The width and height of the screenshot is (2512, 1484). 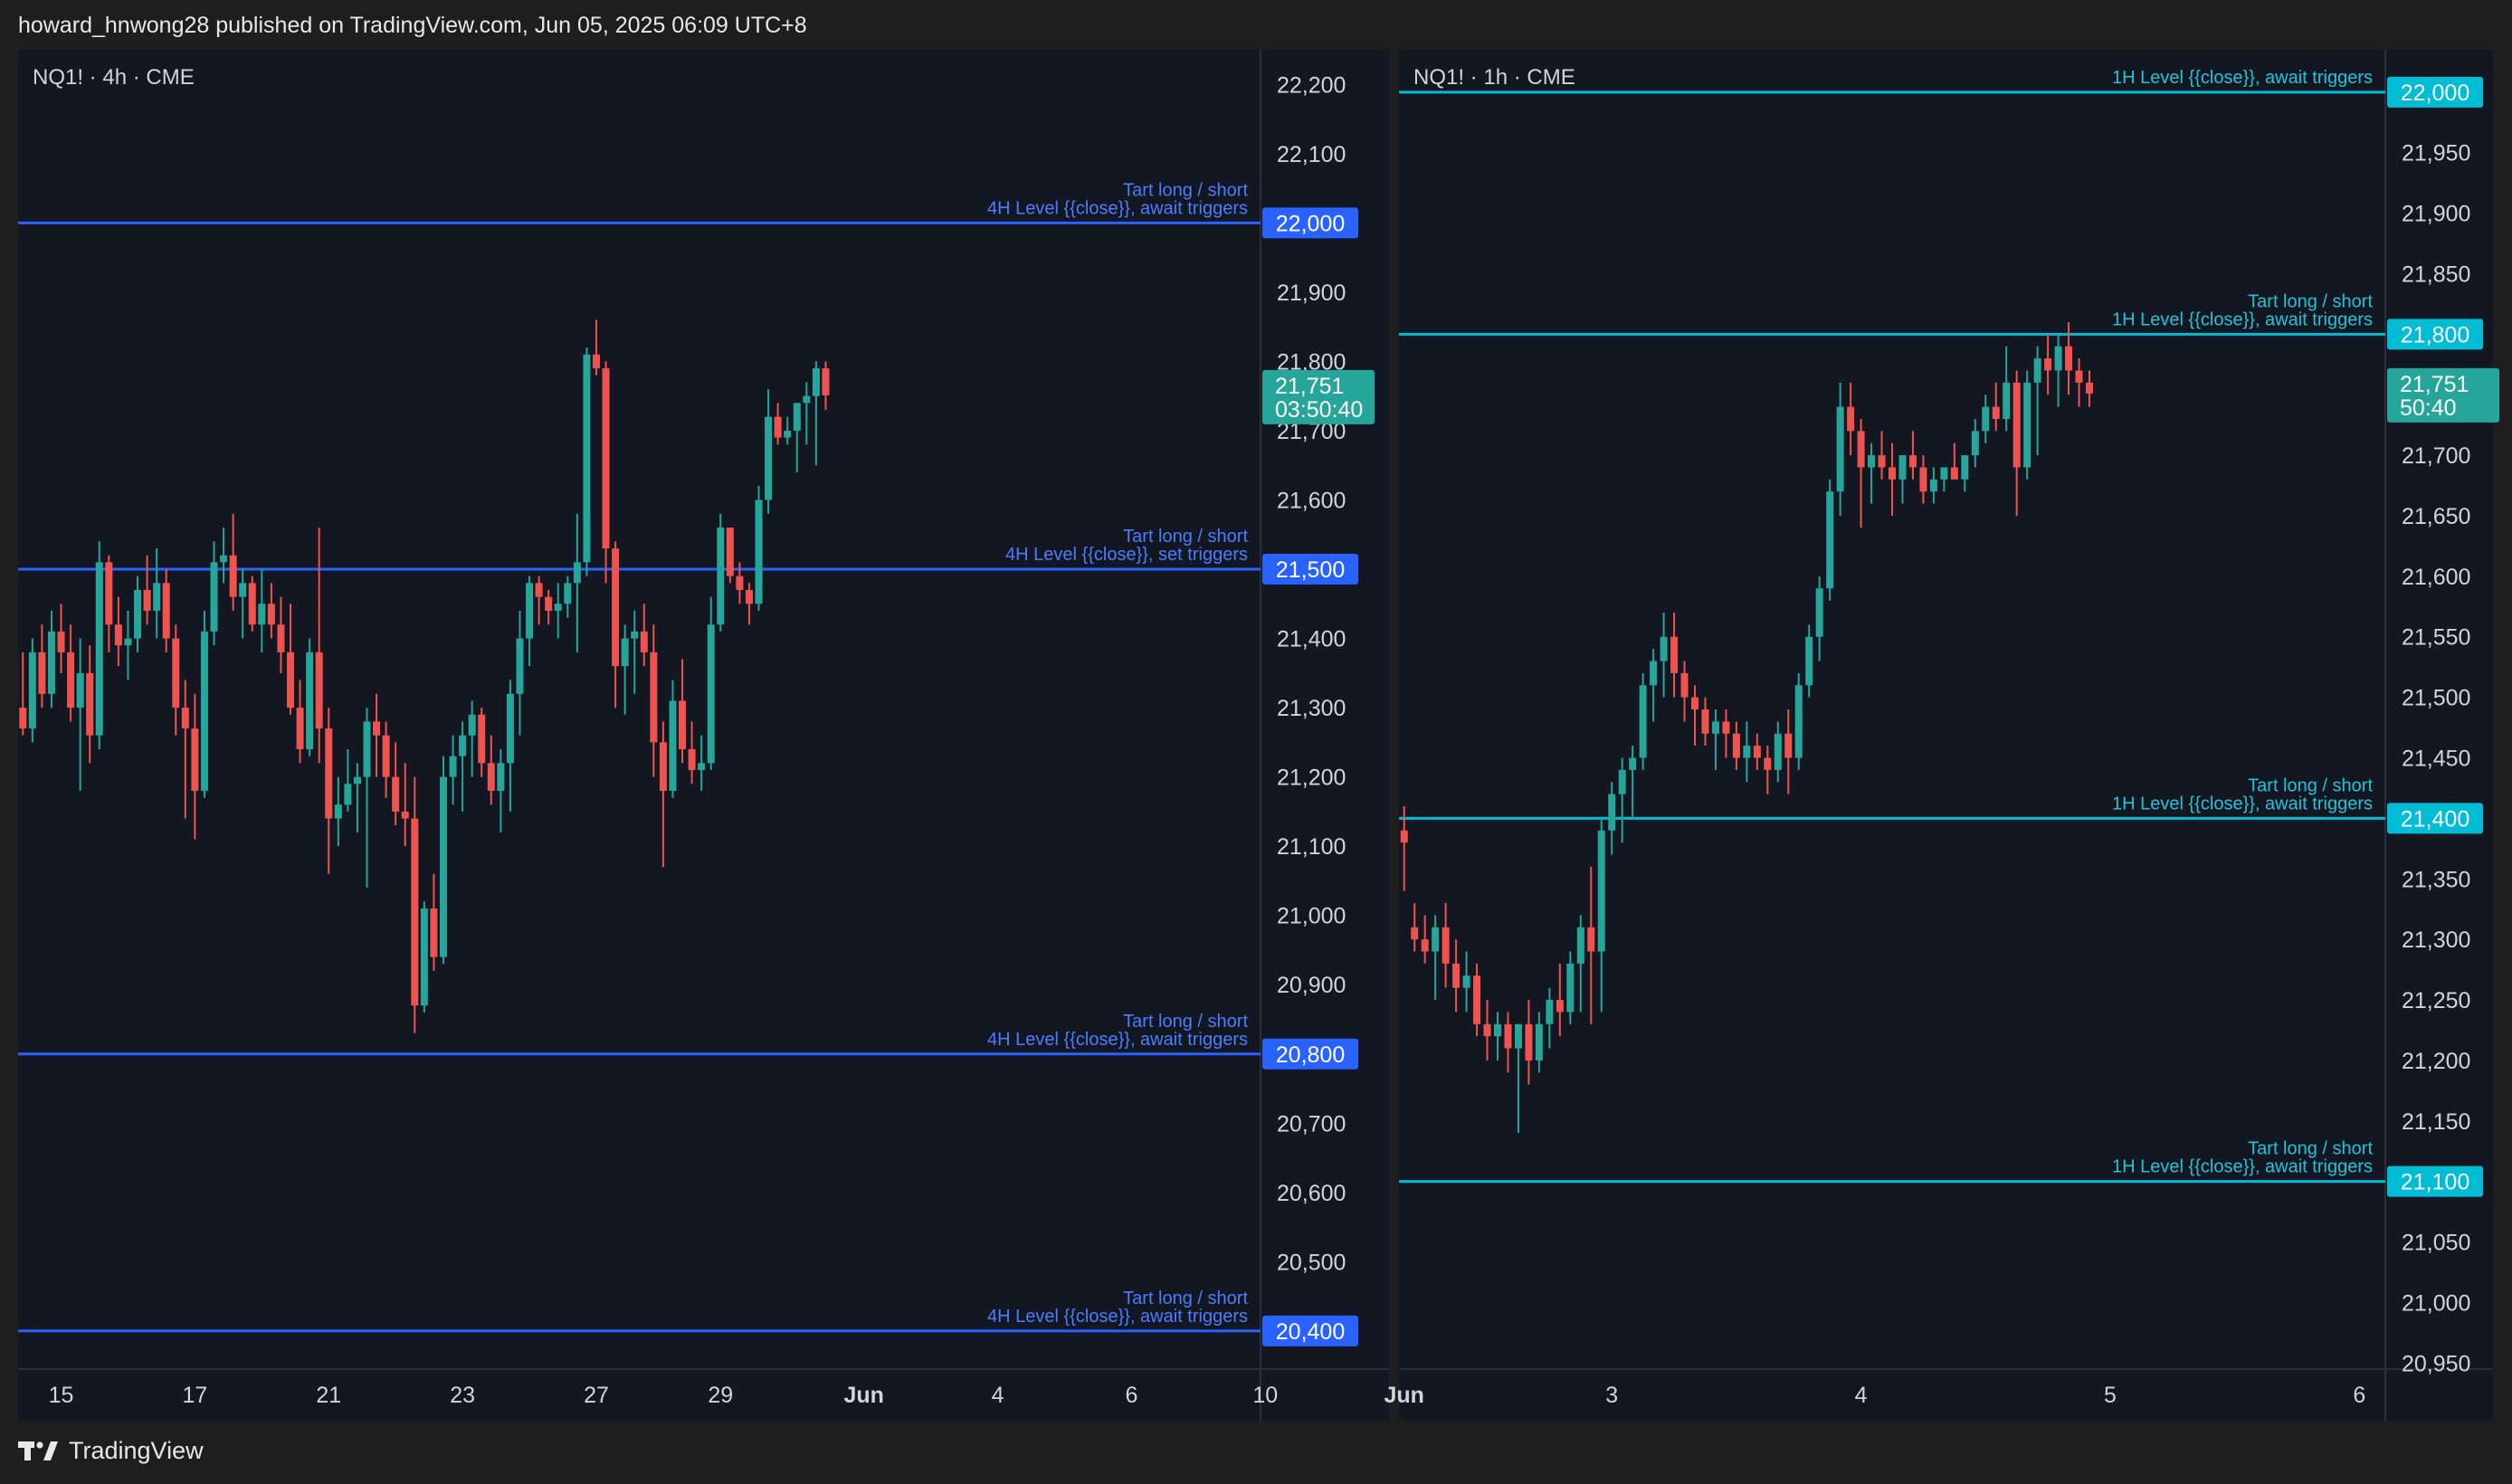 I want to click on y-tick-label: 21,900, so click(x=1311, y=293).